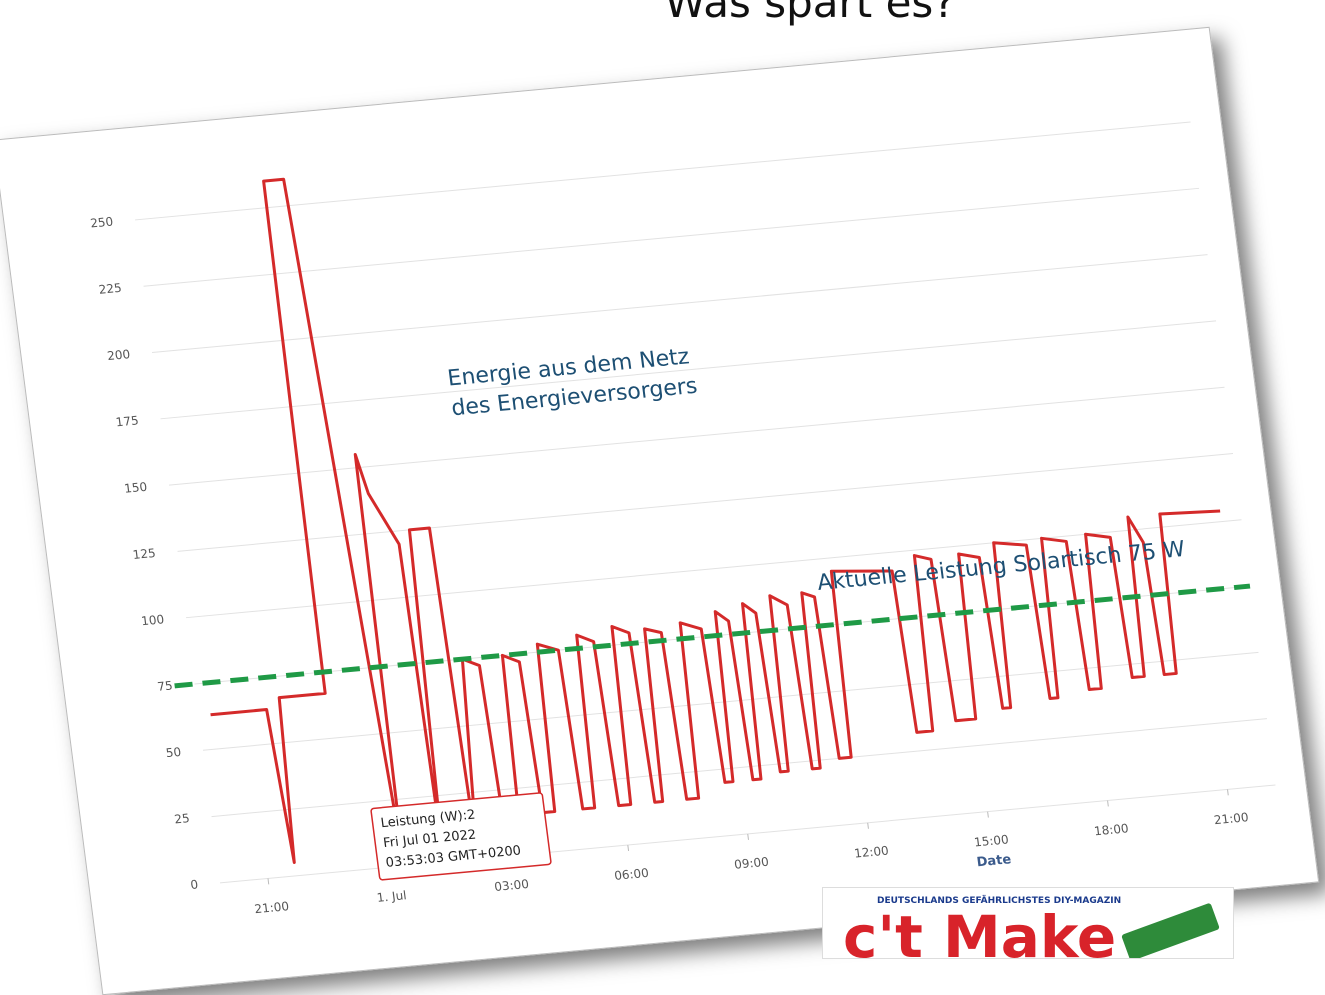 Image resolution: width=1325 pixels, height=995 pixels. Describe the element at coordinates (127, 421) in the screenshot. I see `y-tick-label: 175` at that location.